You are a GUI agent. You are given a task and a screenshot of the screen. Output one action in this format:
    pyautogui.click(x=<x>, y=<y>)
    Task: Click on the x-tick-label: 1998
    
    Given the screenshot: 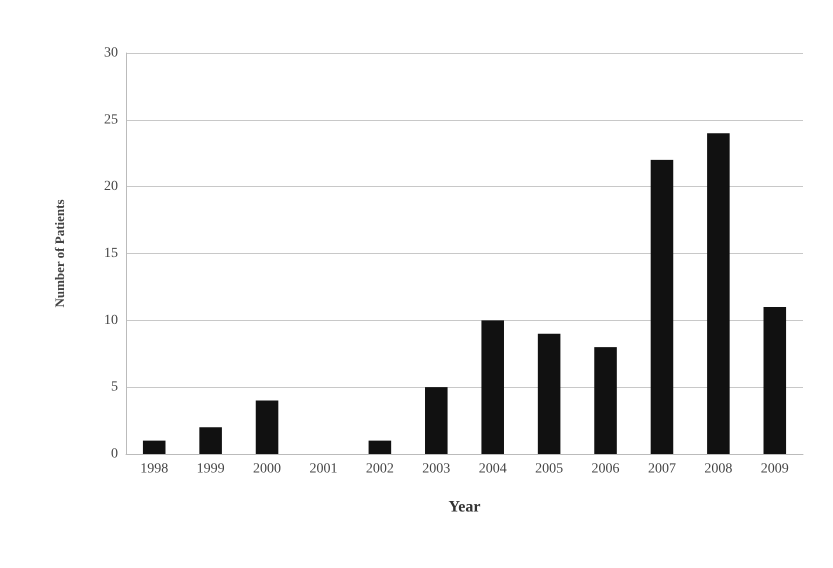 What is the action you would take?
    pyautogui.click(x=154, y=469)
    